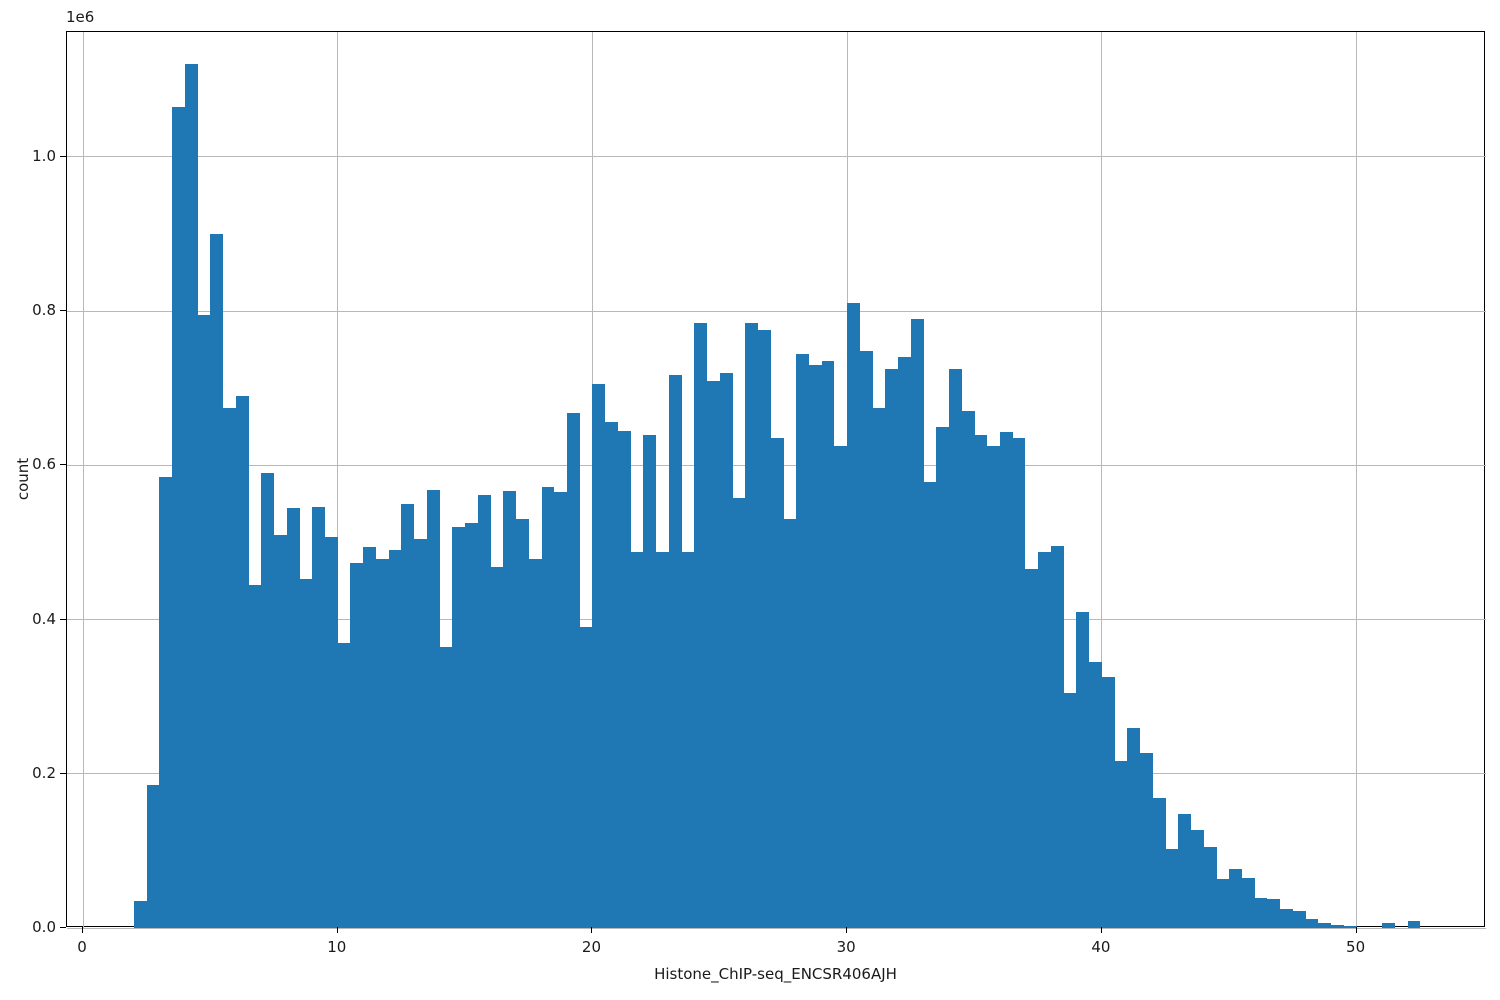  What do you see at coordinates (80, 17) in the screenshot?
I see `y-axis-offset-label: 1e6` at bounding box center [80, 17].